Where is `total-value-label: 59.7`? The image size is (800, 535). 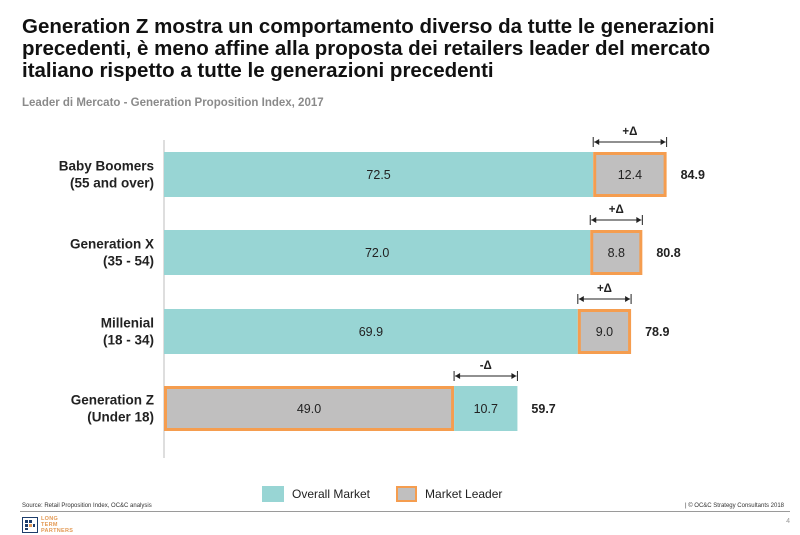 total-value-label: 59.7 is located at coordinates (543, 409).